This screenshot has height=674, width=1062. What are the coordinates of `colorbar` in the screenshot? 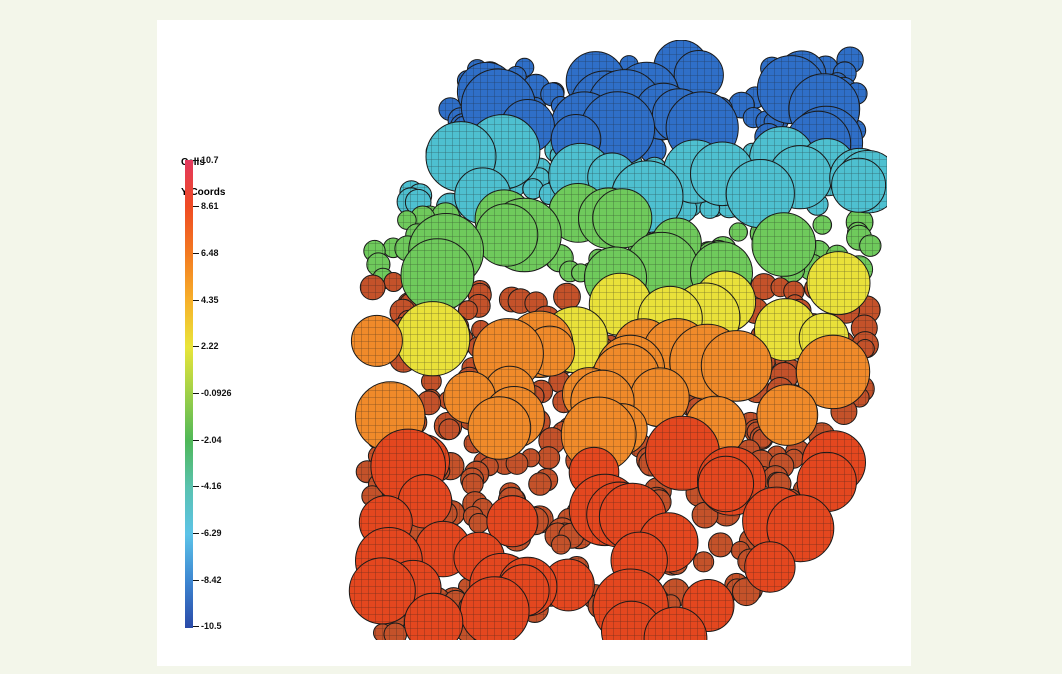 It's located at (189, 394).